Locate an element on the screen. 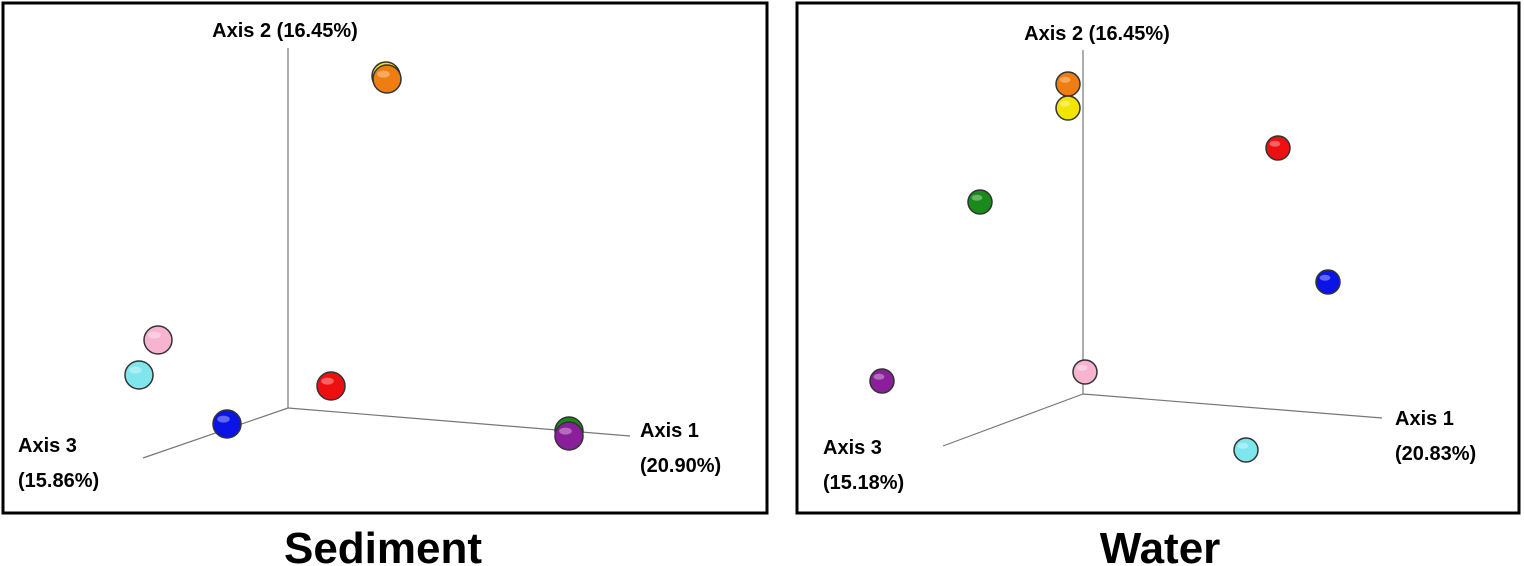  axis-label: (20.83%) is located at coordinates (1435, 454).